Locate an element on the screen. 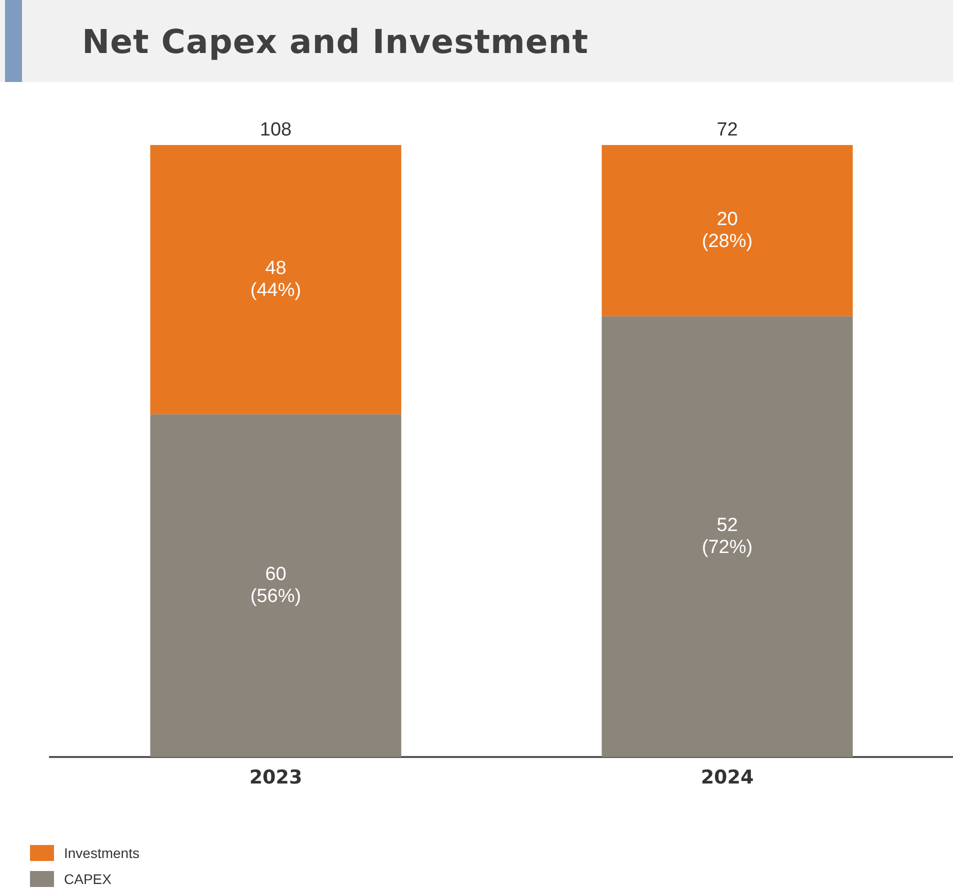  x-tick-label: 2024 is located at coordinates (727, 777).